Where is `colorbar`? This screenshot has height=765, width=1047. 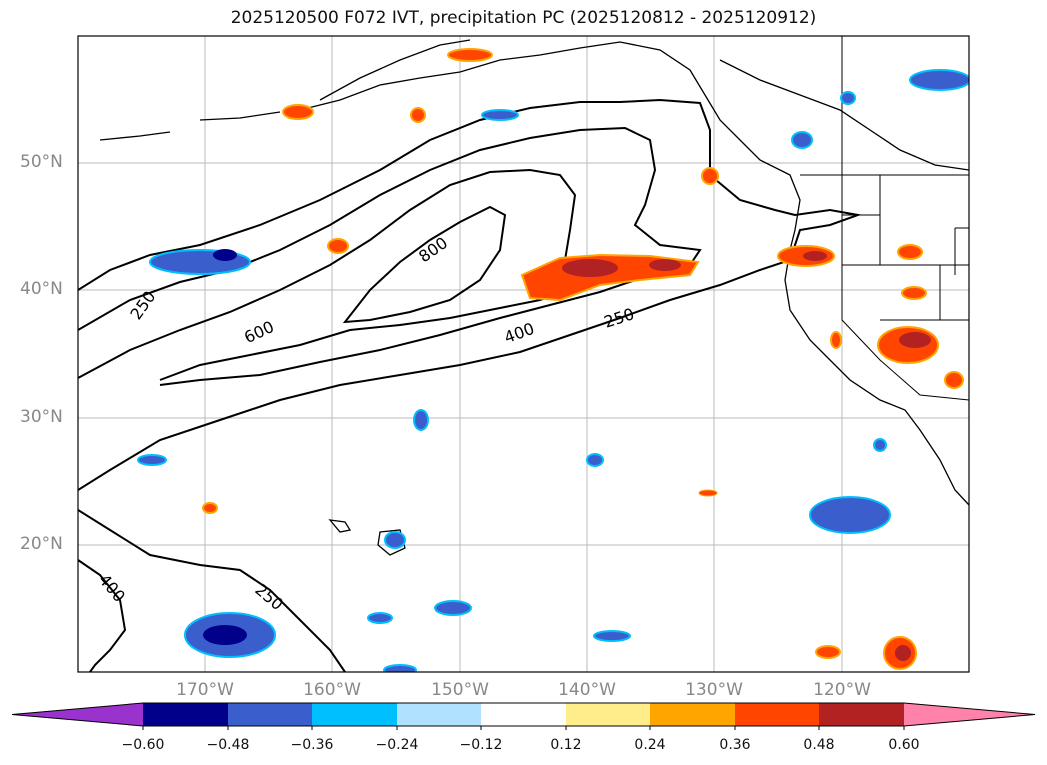 colorbar is located at coordinates (523, 716).